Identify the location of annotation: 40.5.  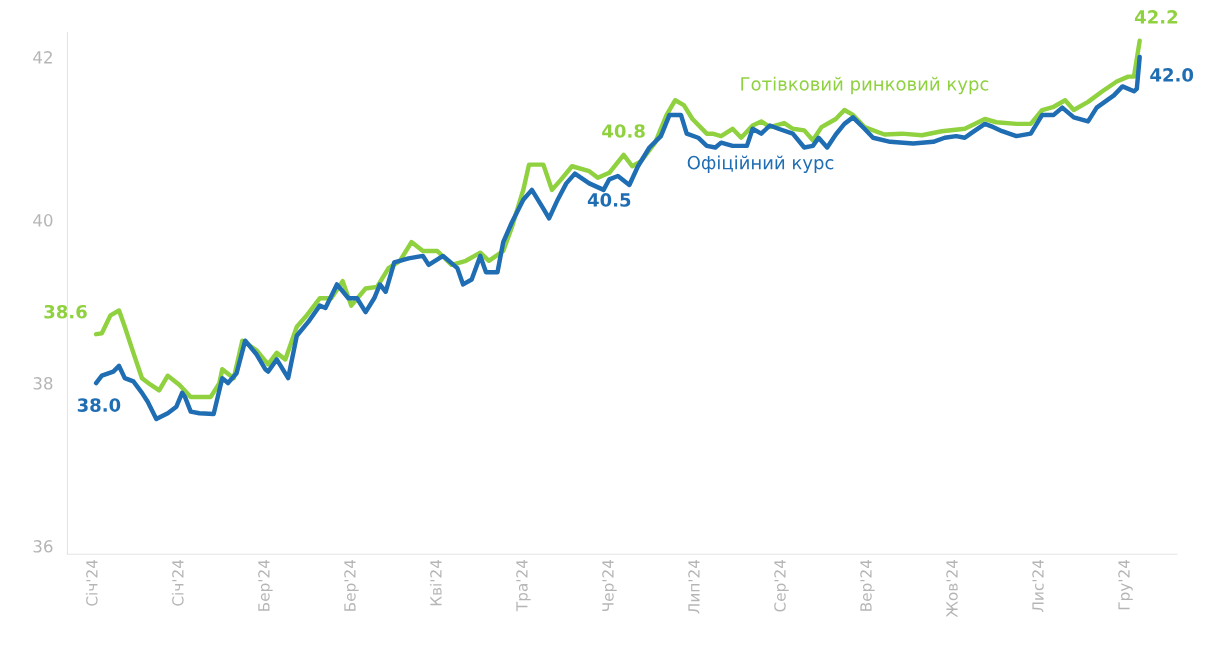
(609, 200).